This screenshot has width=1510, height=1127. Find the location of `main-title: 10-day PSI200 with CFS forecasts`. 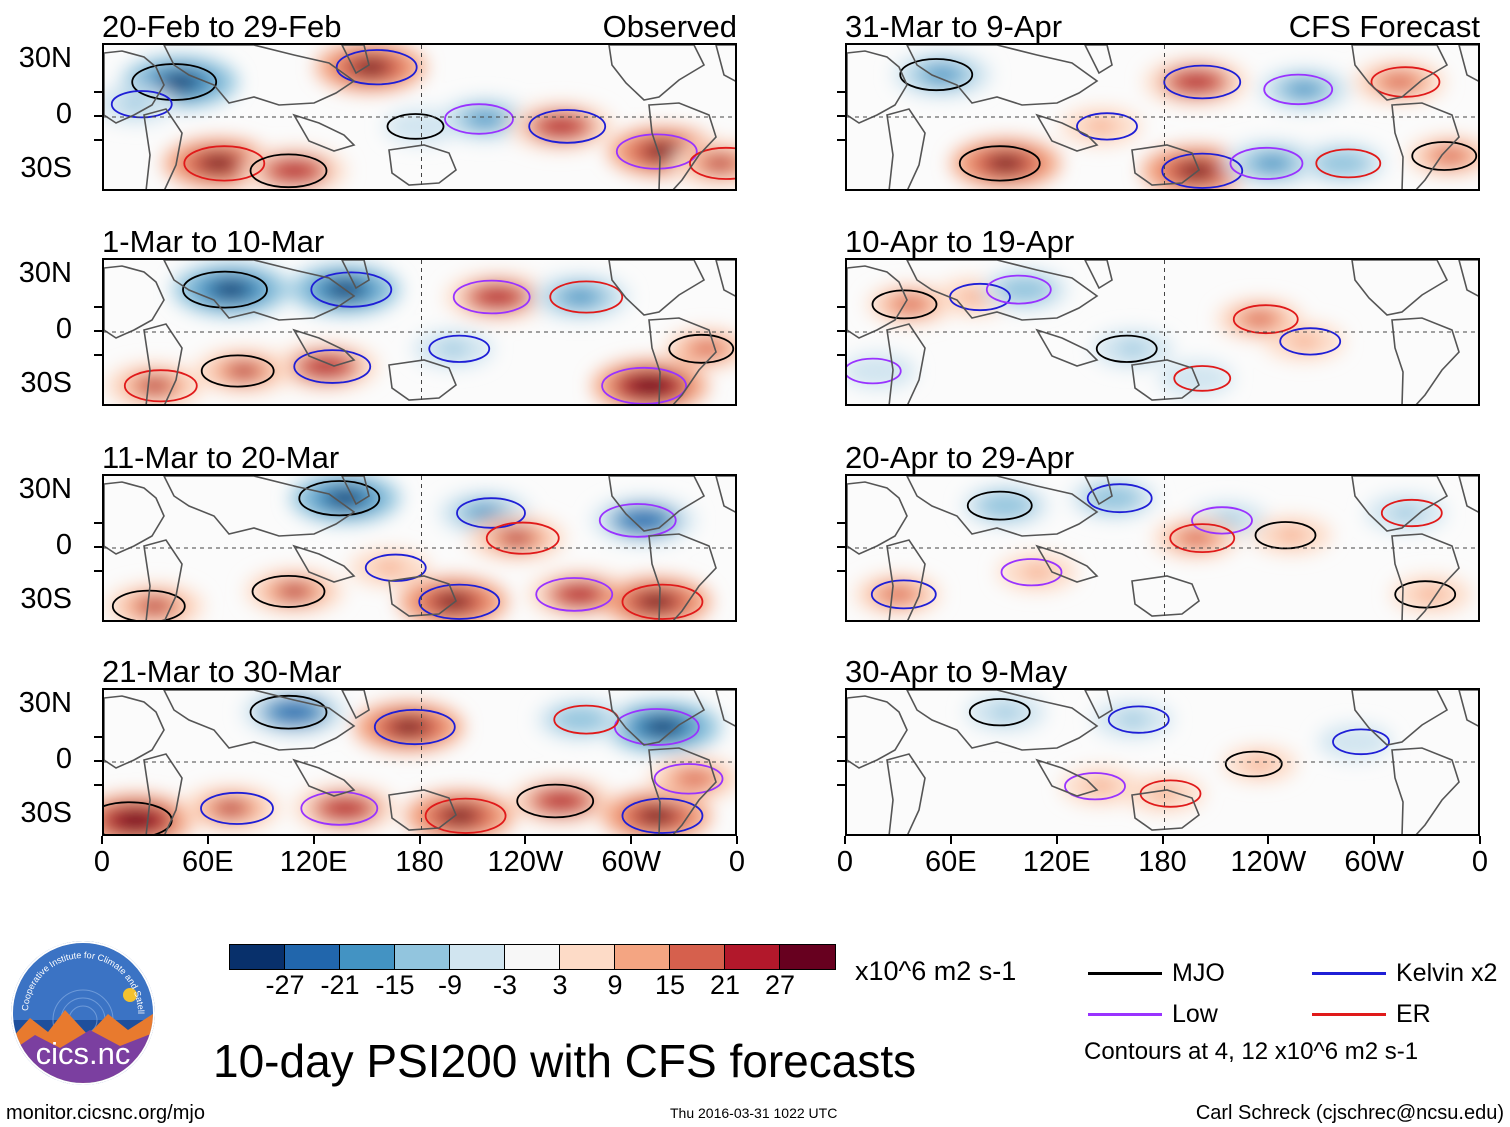

main-title: 10-day PSI200 with CFS forecasts is located at coordinates (565, 1061).